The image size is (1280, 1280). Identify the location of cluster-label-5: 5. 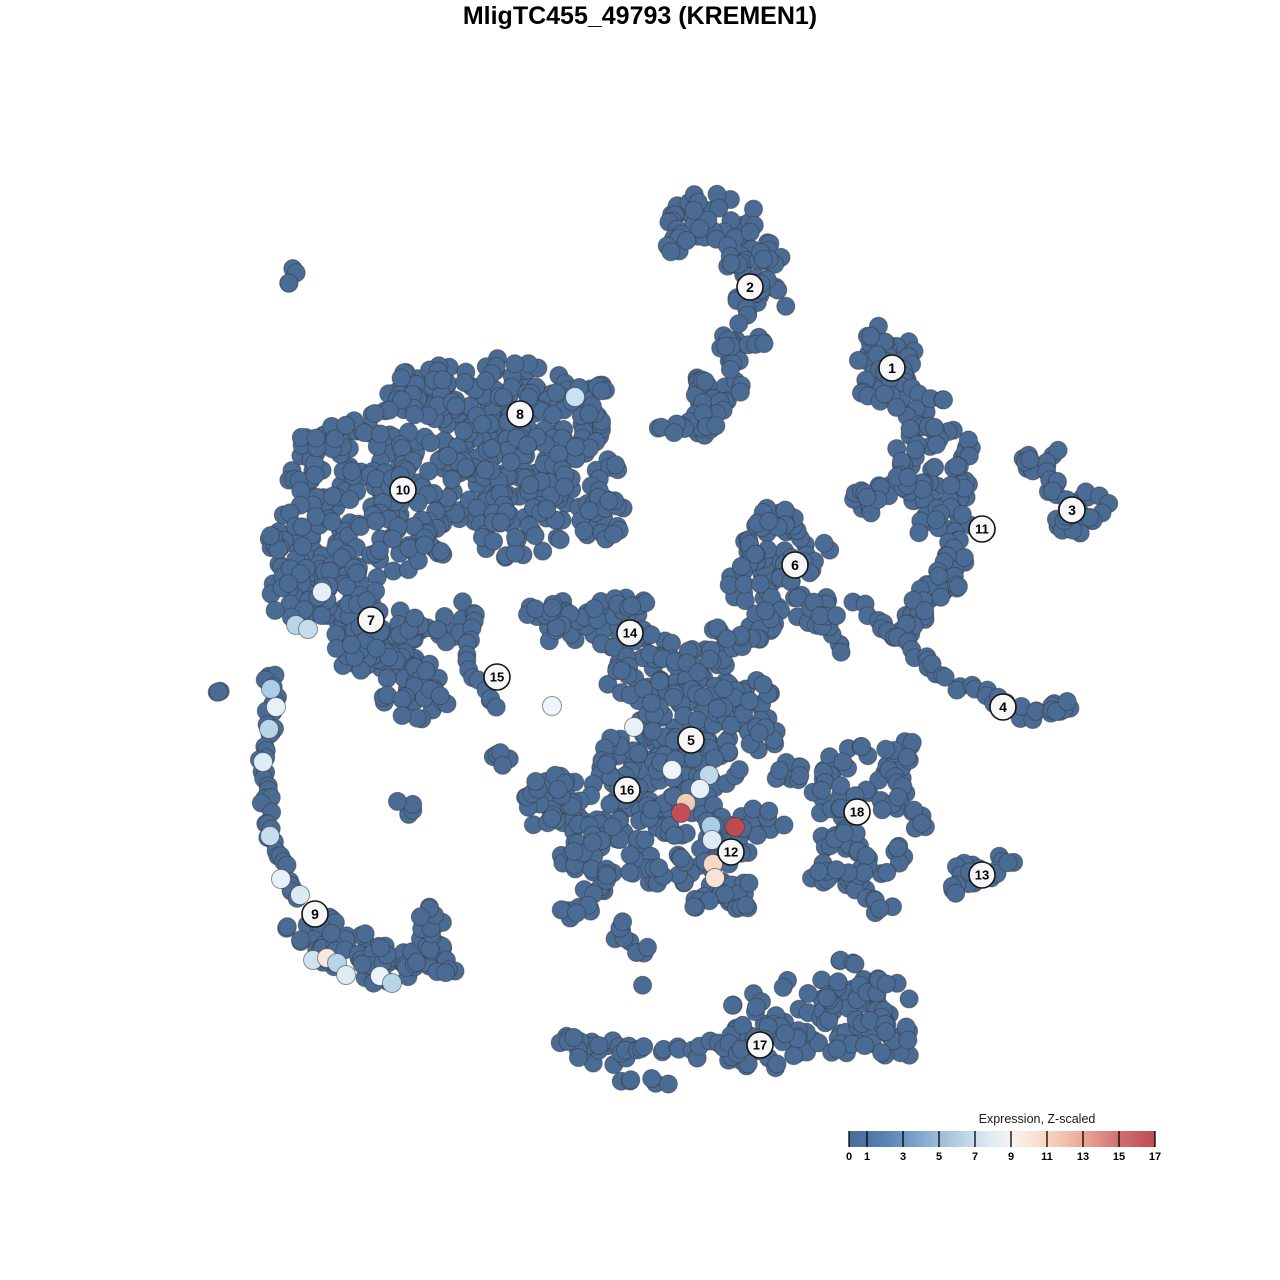
(691, 740).